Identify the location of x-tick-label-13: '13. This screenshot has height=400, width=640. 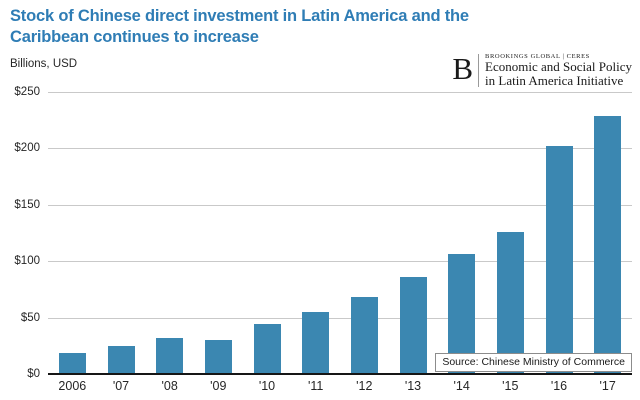
(413, 386).